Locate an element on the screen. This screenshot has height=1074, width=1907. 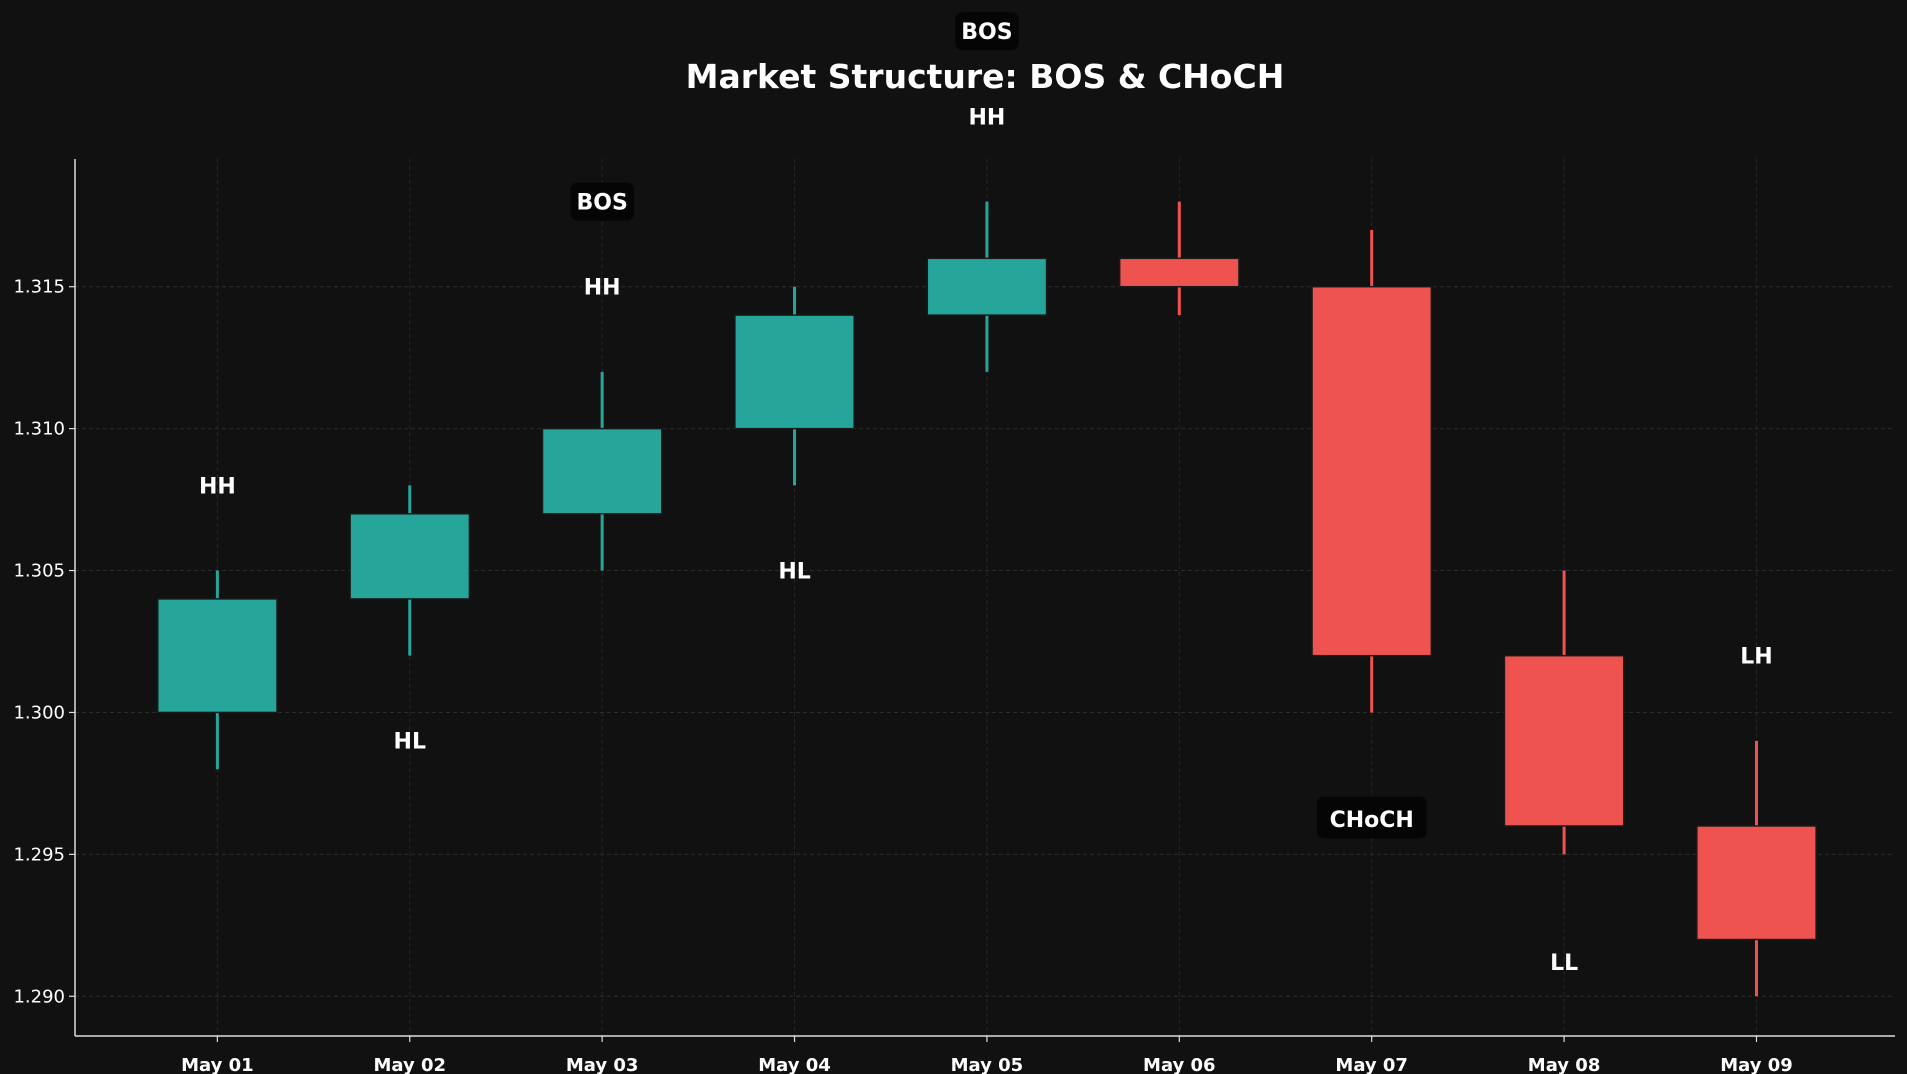
y-tick-label: 1.310 is located at coordinates (39, 429).